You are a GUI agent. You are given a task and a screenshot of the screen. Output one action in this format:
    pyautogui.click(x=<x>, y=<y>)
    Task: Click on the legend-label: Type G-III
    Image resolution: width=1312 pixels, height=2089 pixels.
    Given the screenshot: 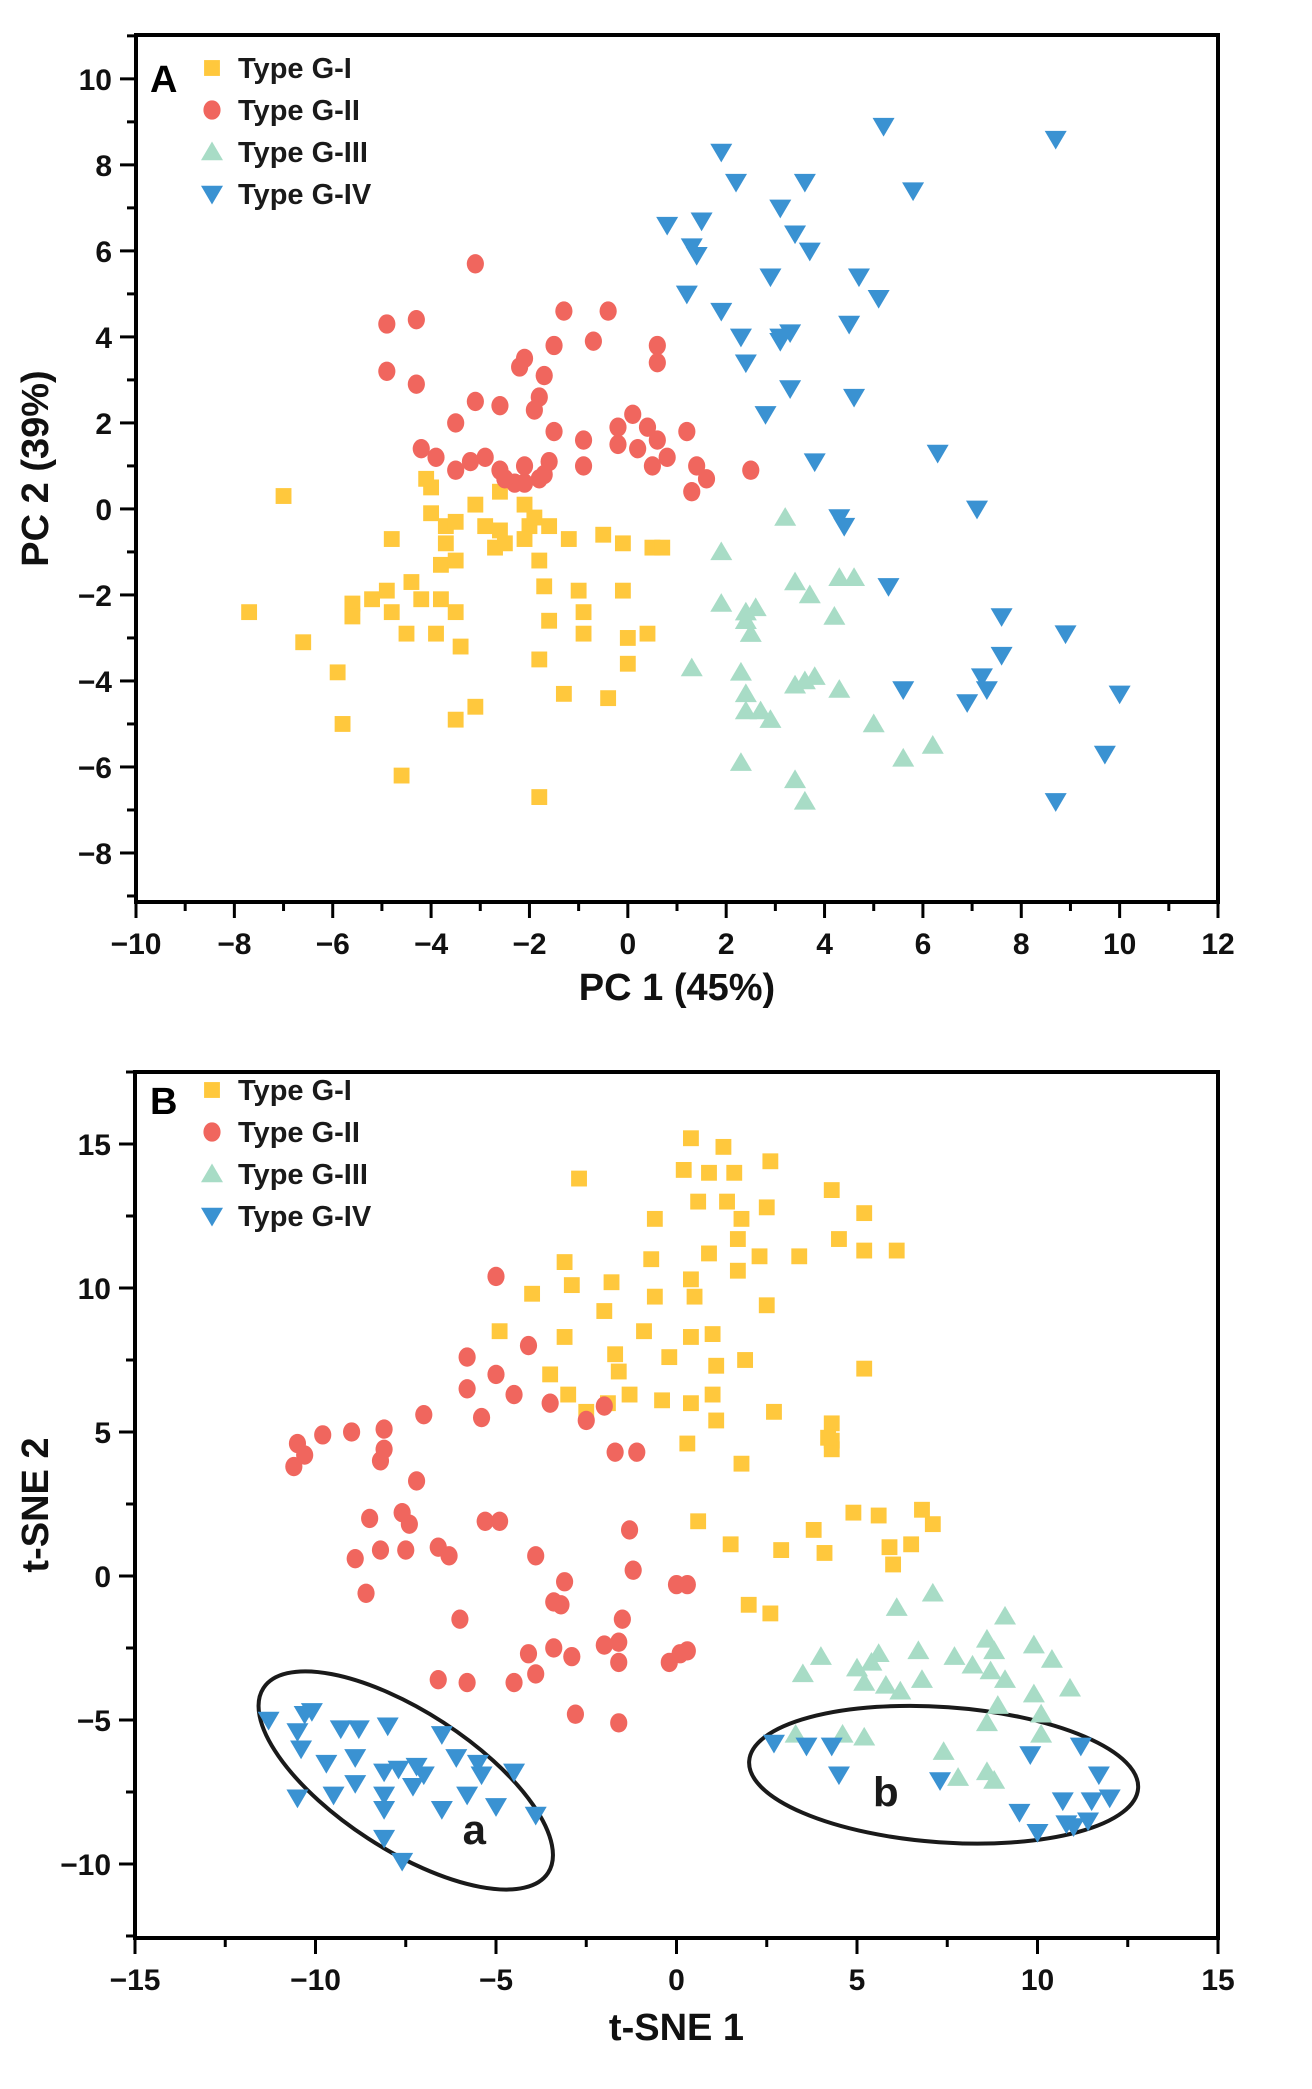 What is the action you would take?
    pyautogui.click(x=303, y=153)
    